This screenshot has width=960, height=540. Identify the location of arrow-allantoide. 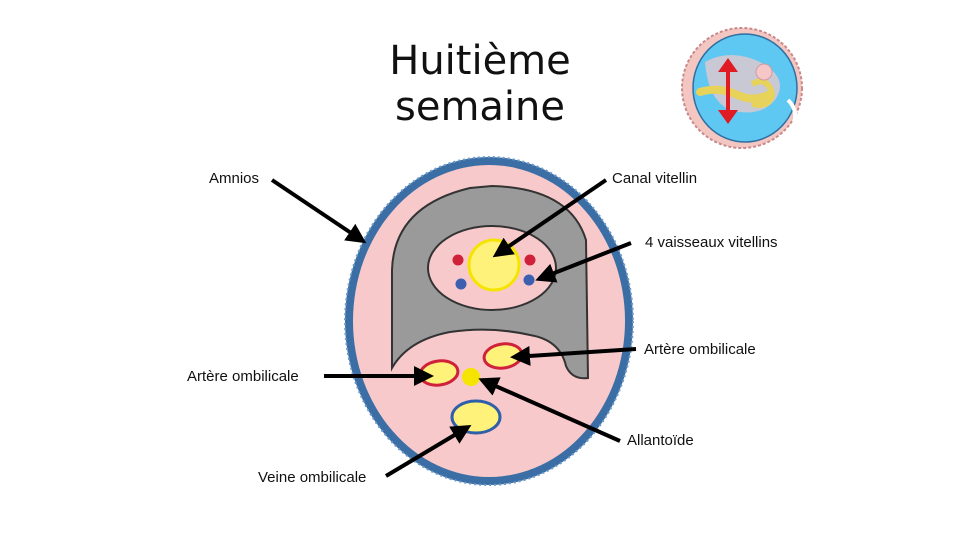
(549, 410).